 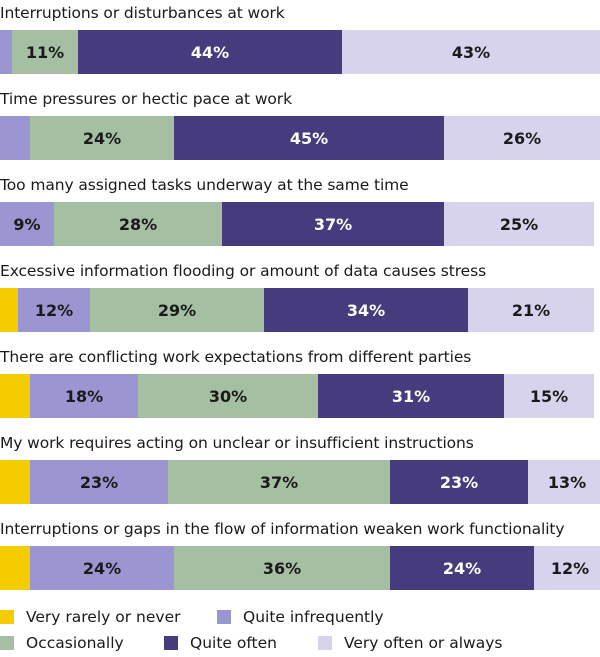 I want to click on bar-segment: 43%, so click(x=471, y=52).